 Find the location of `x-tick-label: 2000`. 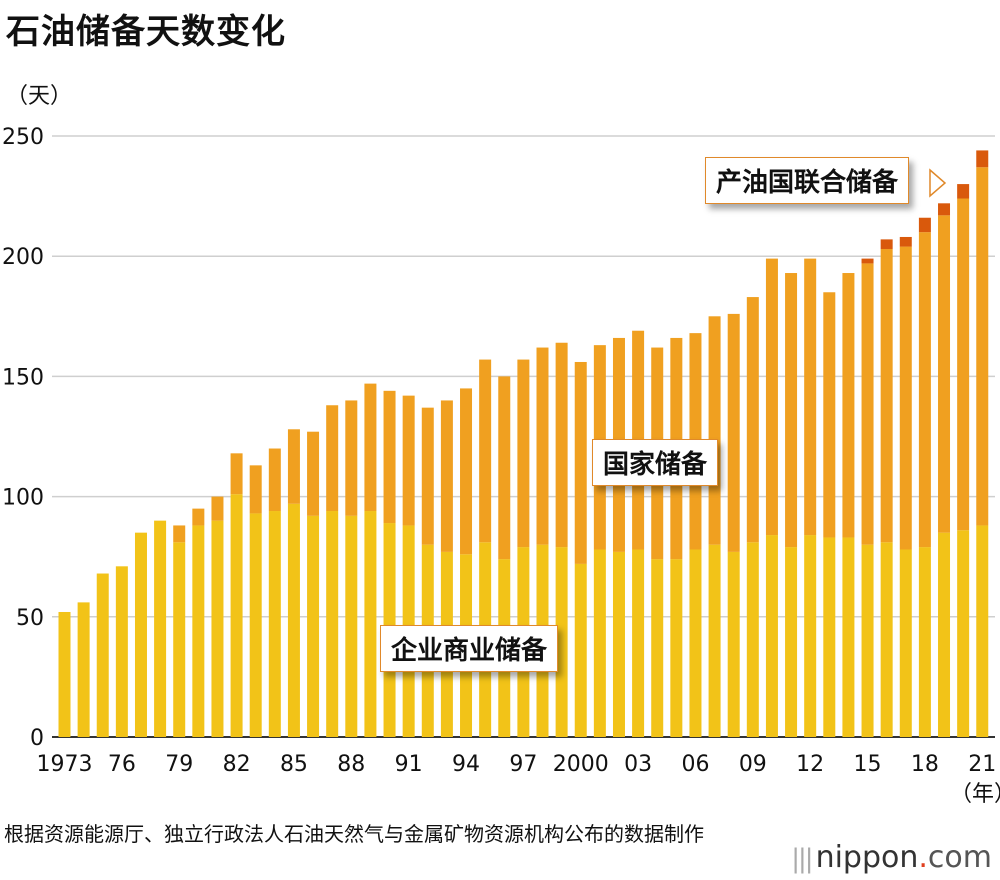

x-tick-label: 2000 is located at coordinates (581, 764).